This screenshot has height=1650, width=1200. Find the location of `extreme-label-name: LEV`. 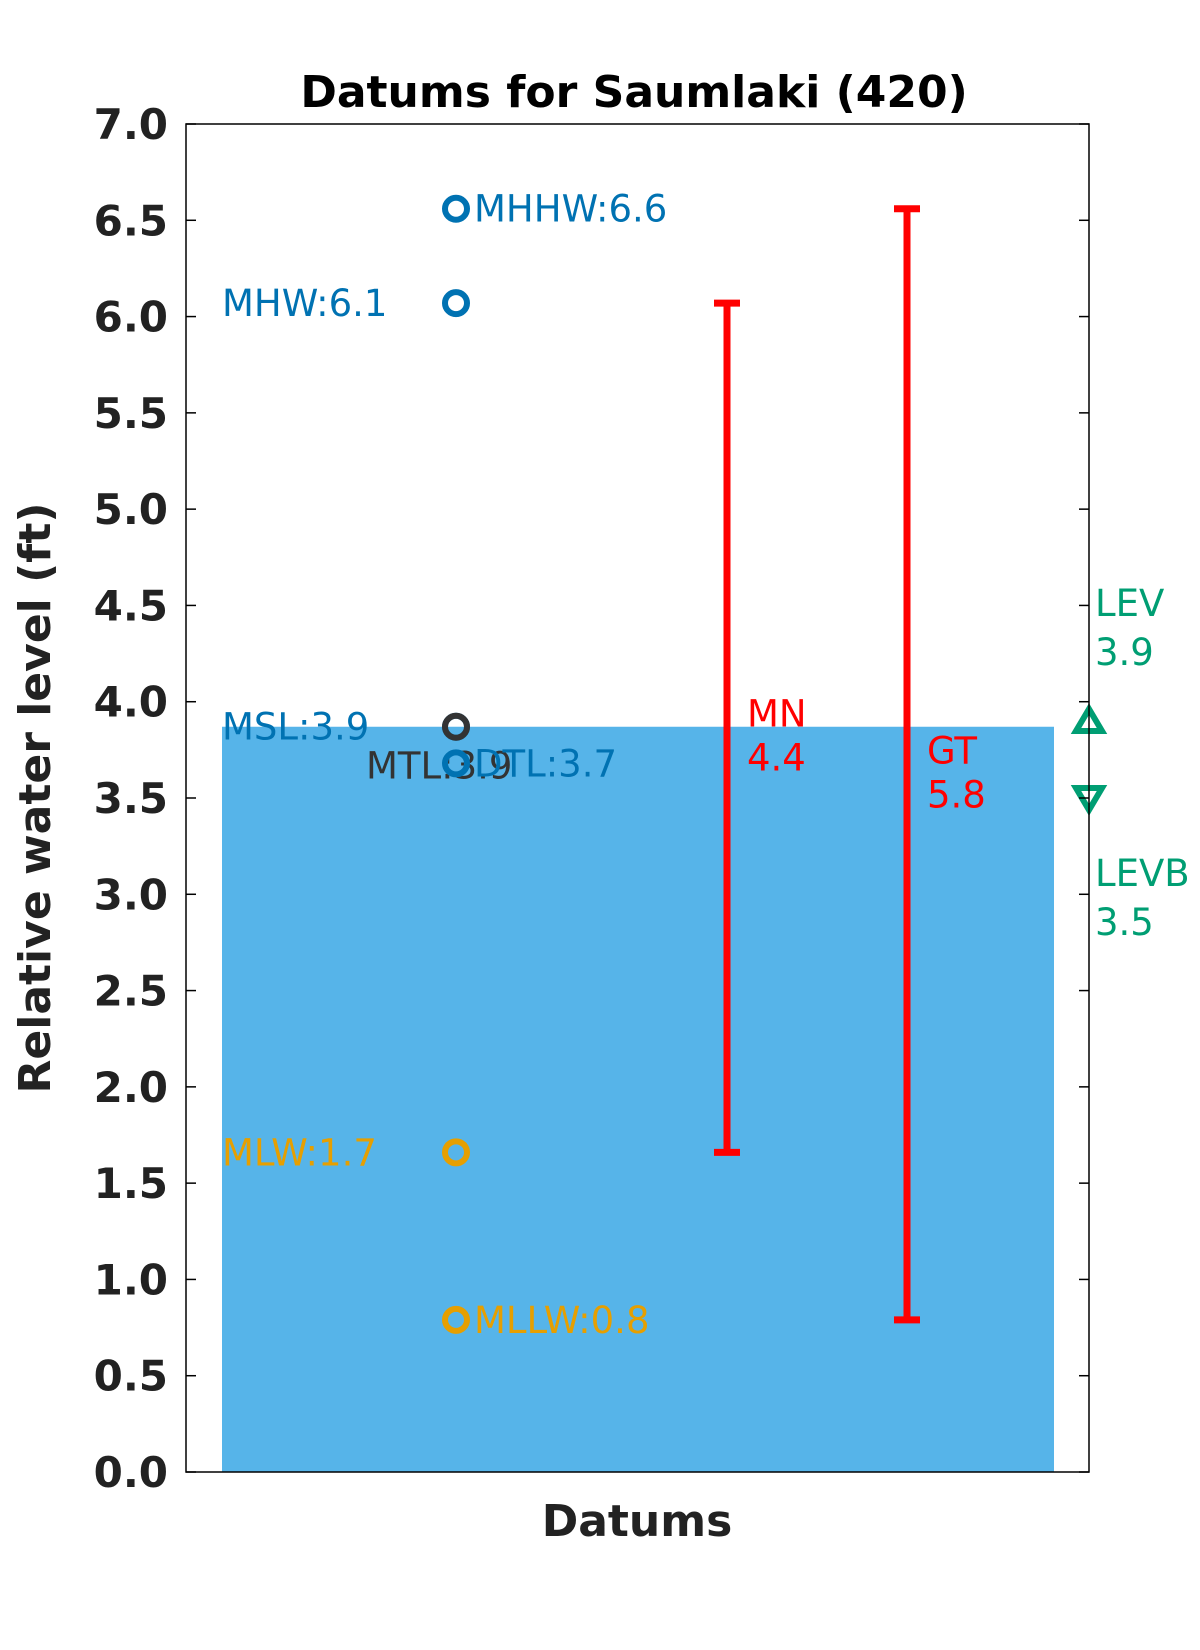

extreme-label-name: LEV is located at coordinates (1129, 603).